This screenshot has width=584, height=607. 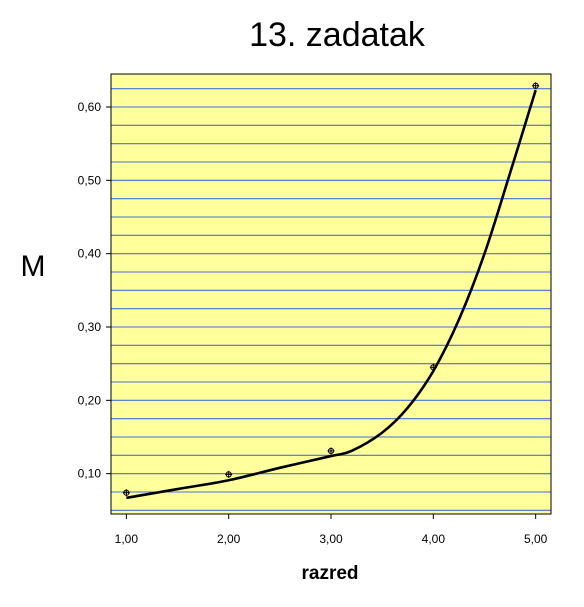 I want to click on x-tick-label: 2,00, so click(x=229, y=539).